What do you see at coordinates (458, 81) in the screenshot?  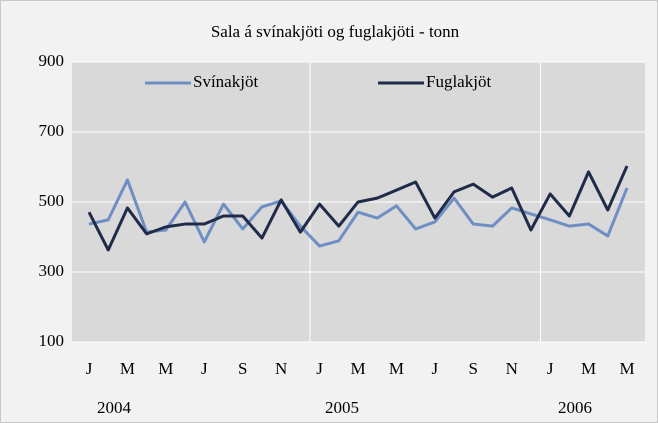 I see `legend-label: Fuglakjöt` at bounding box center [458, 81].